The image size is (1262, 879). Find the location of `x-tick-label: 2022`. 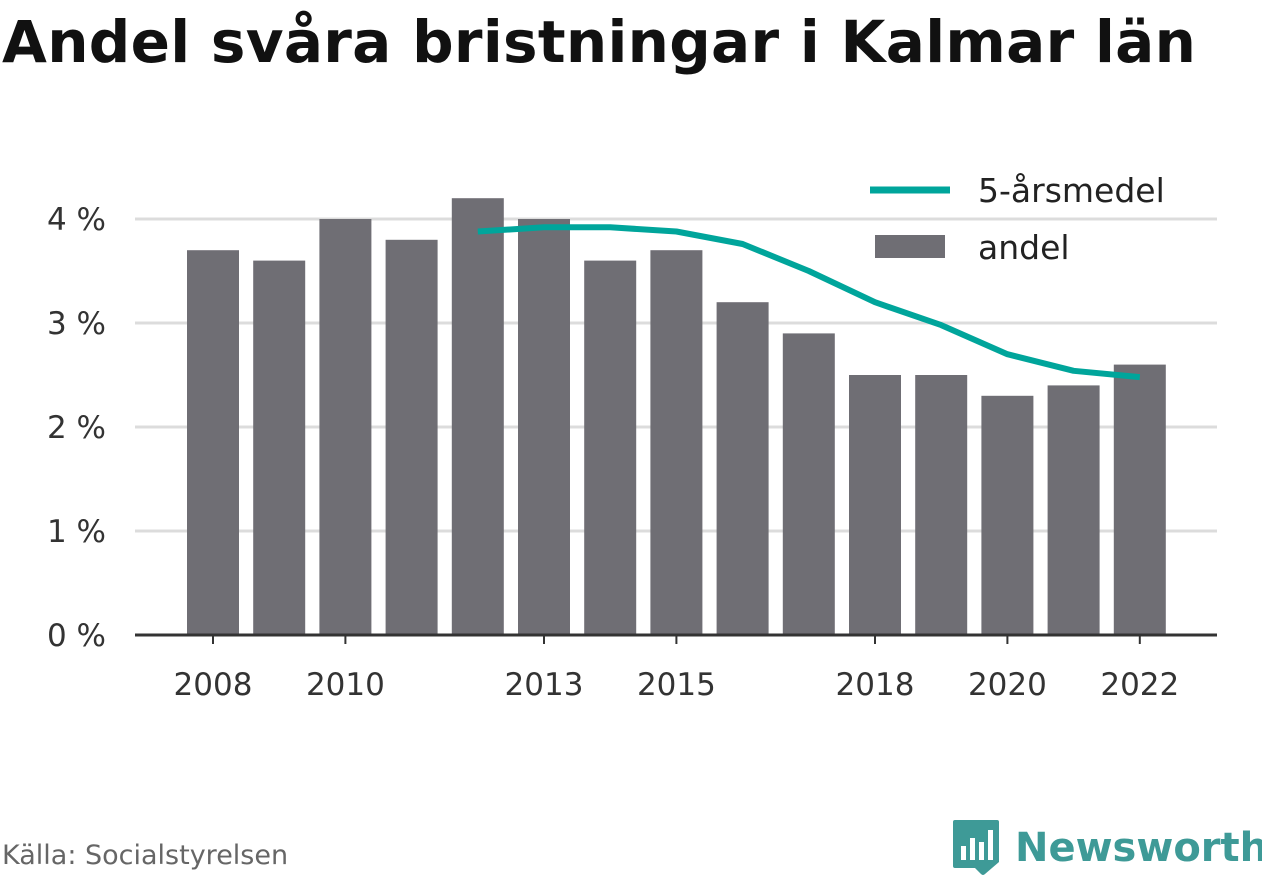

x-tick-label: 2022 is located at coordinates (1139, 685).